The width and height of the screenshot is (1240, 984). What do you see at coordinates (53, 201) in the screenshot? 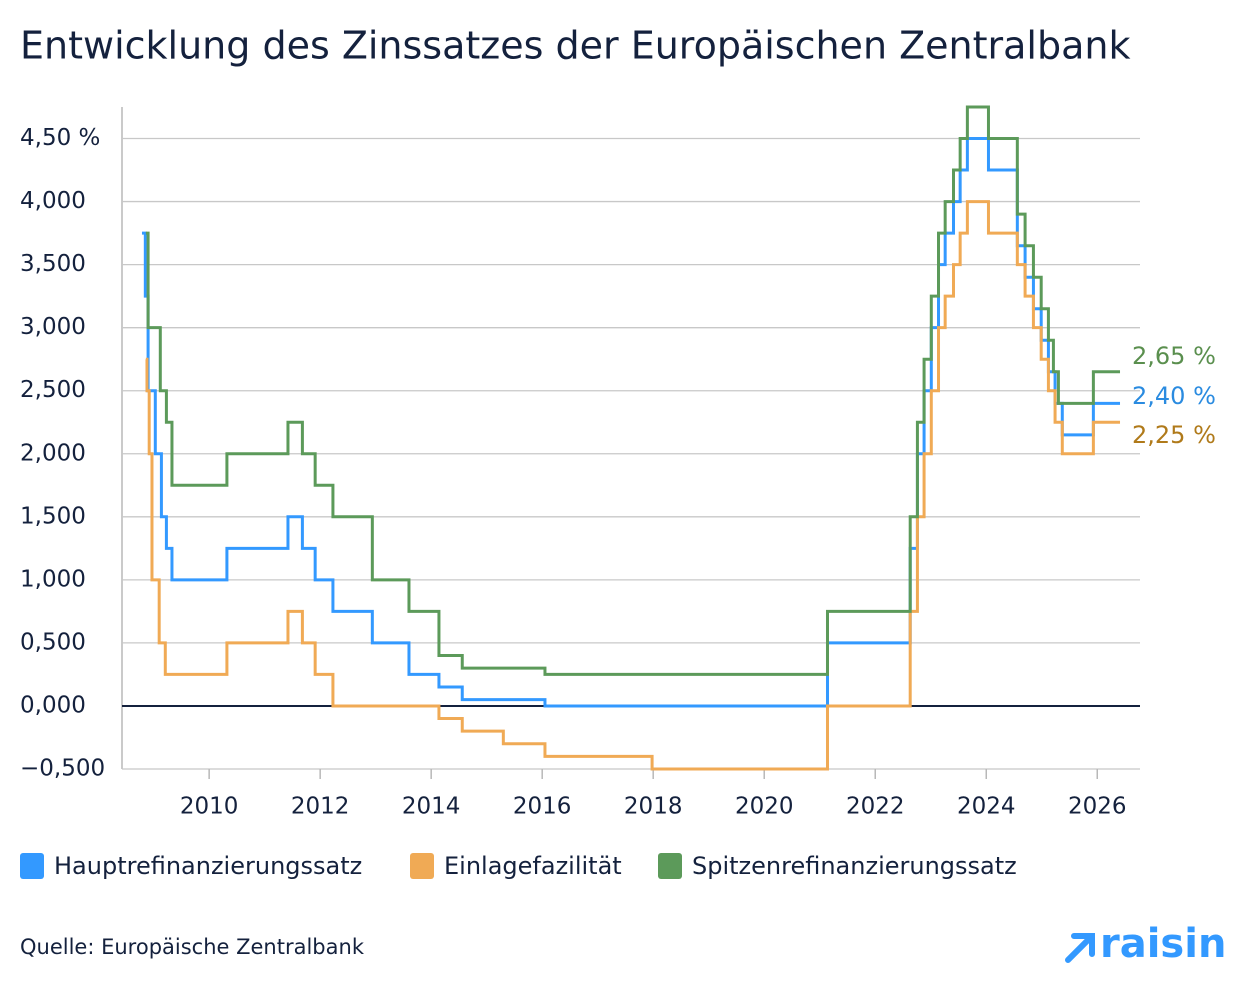
I see `y-tick-label: 4,000` at bounding box center [53, 201].